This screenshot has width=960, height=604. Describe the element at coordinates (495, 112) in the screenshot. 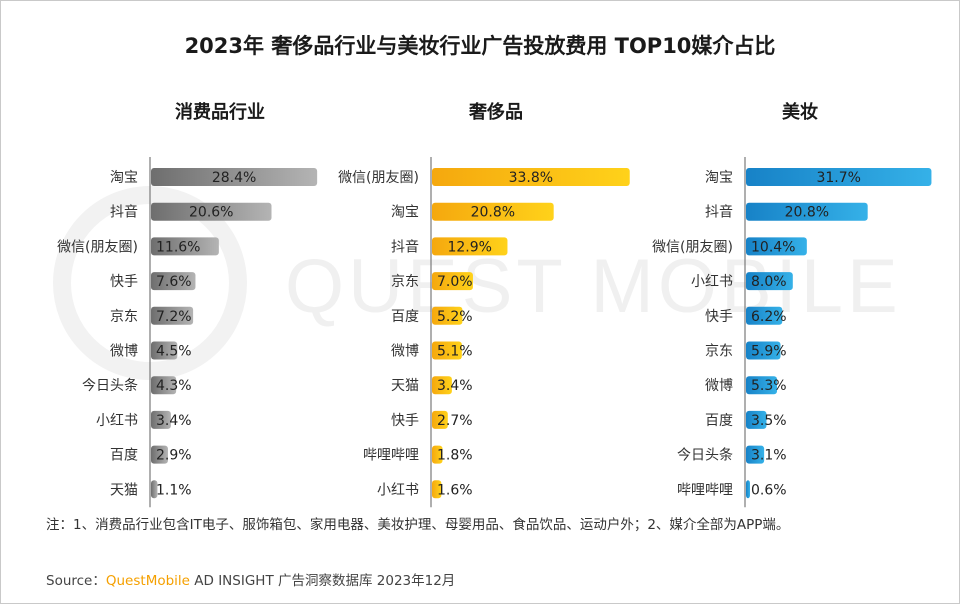

I see `panel-title: 奢侈品` at that location.